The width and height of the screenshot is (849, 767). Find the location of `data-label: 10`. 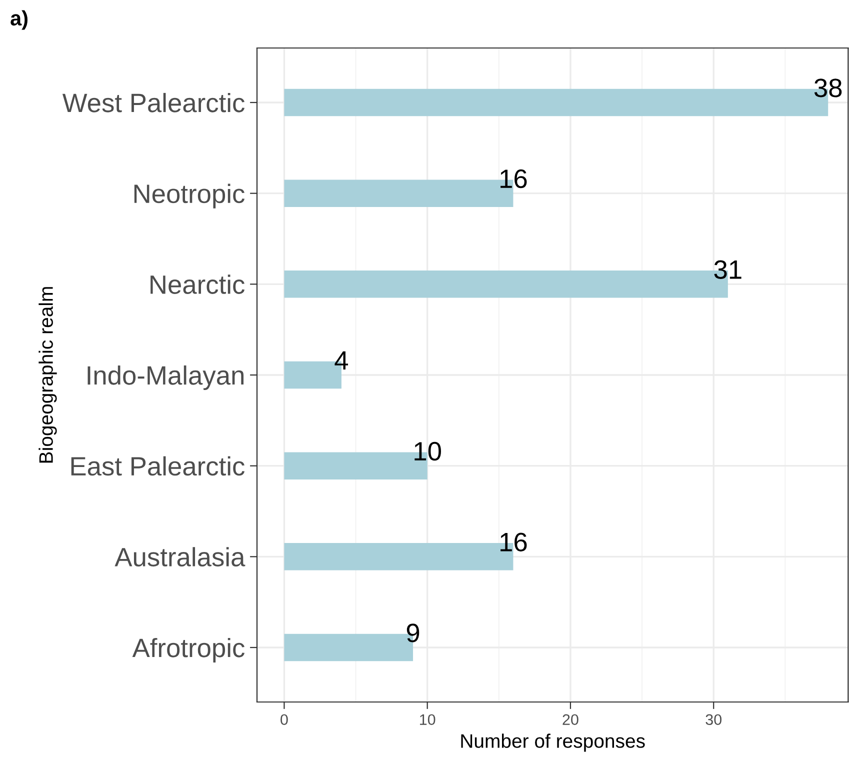

data-label: 10 is located at coordinates (427, 451).